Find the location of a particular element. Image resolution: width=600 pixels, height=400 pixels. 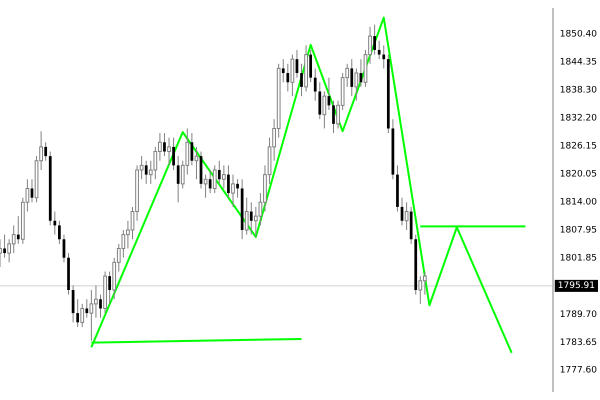

y-tick-label: 1826.15 is located at coordinates (578, 147).